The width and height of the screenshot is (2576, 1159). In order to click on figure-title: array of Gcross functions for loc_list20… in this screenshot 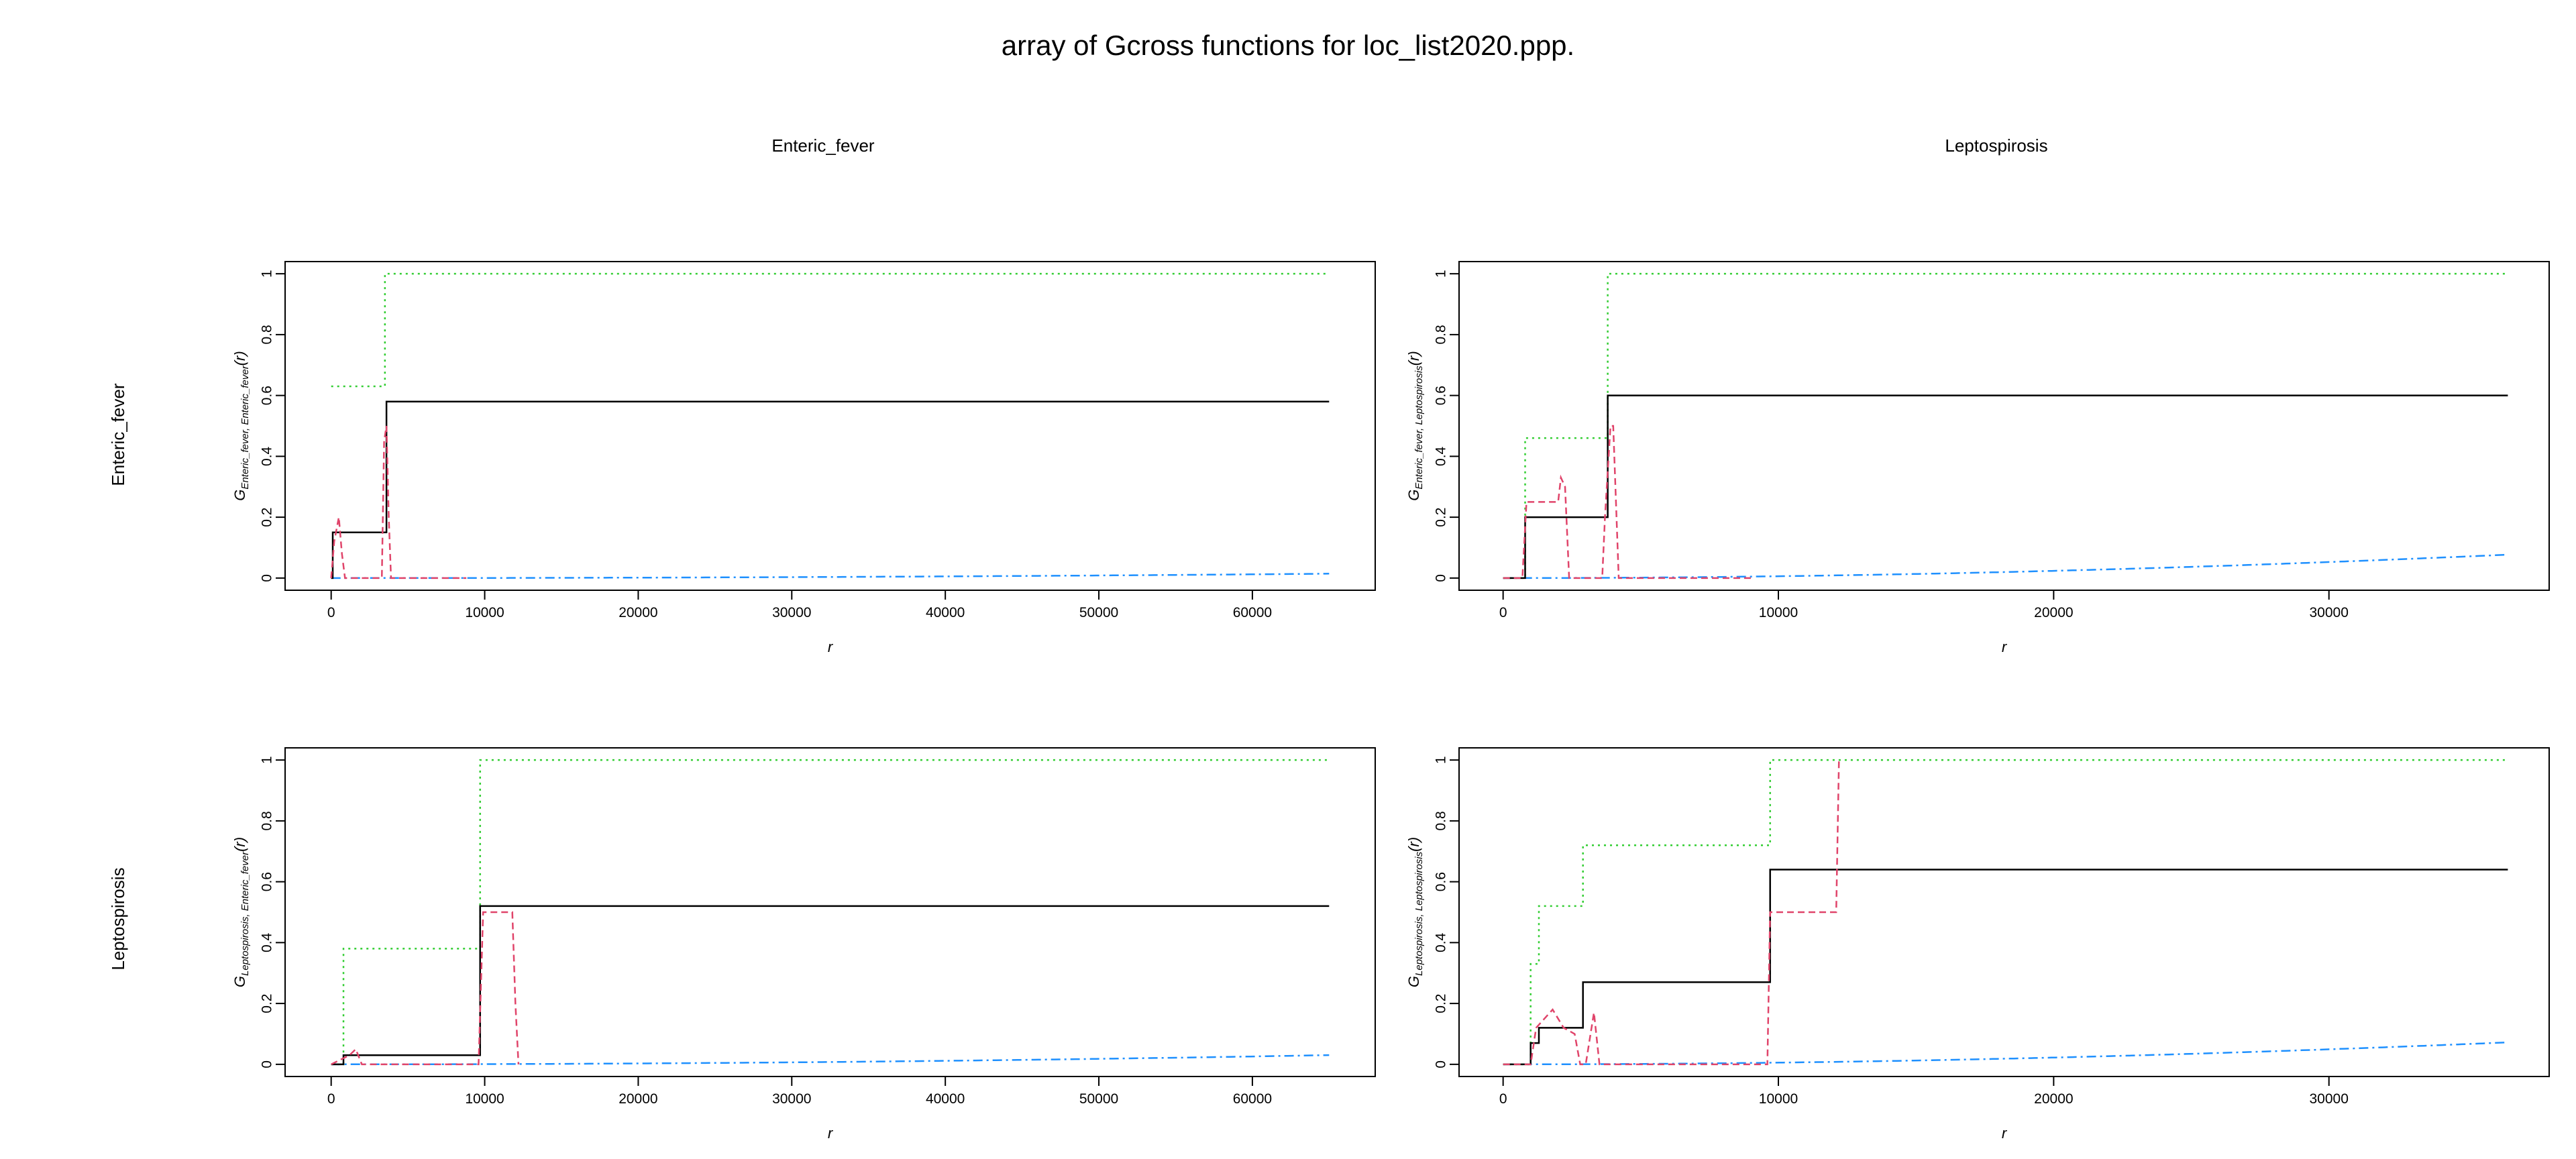, I will do `click(1288, 45)`.